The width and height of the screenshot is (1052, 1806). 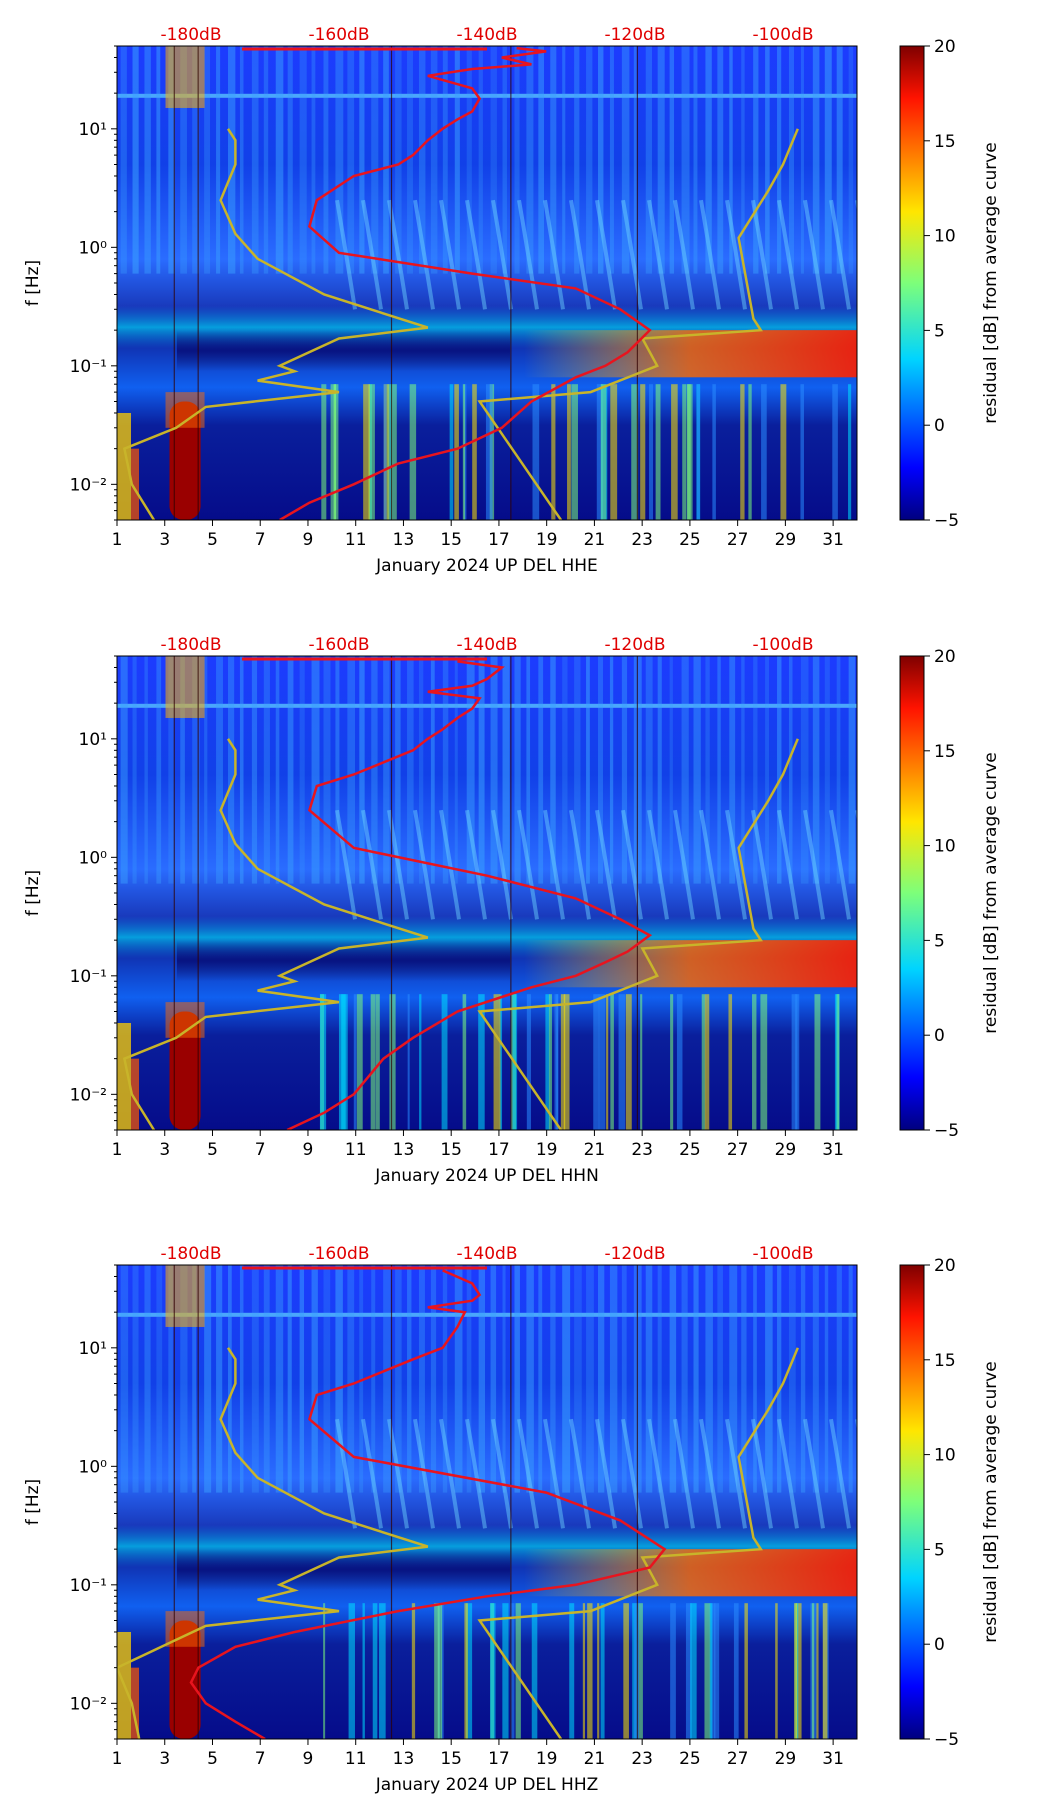 I want to click on top-db-label: -100dB, so click(x=782, y=1254).